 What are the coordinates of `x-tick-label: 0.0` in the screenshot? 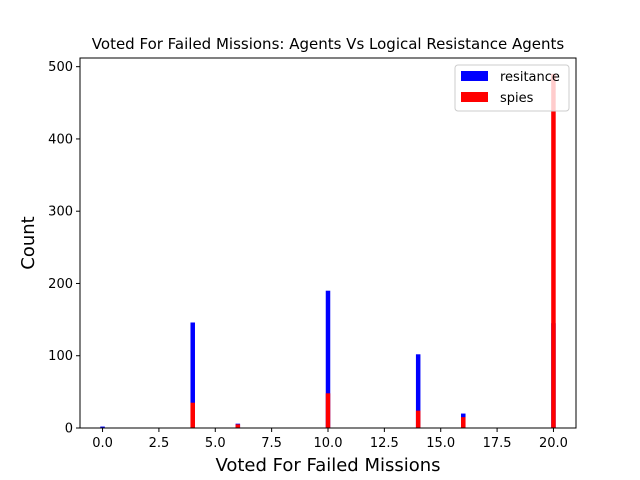 It's located at (102, 443).